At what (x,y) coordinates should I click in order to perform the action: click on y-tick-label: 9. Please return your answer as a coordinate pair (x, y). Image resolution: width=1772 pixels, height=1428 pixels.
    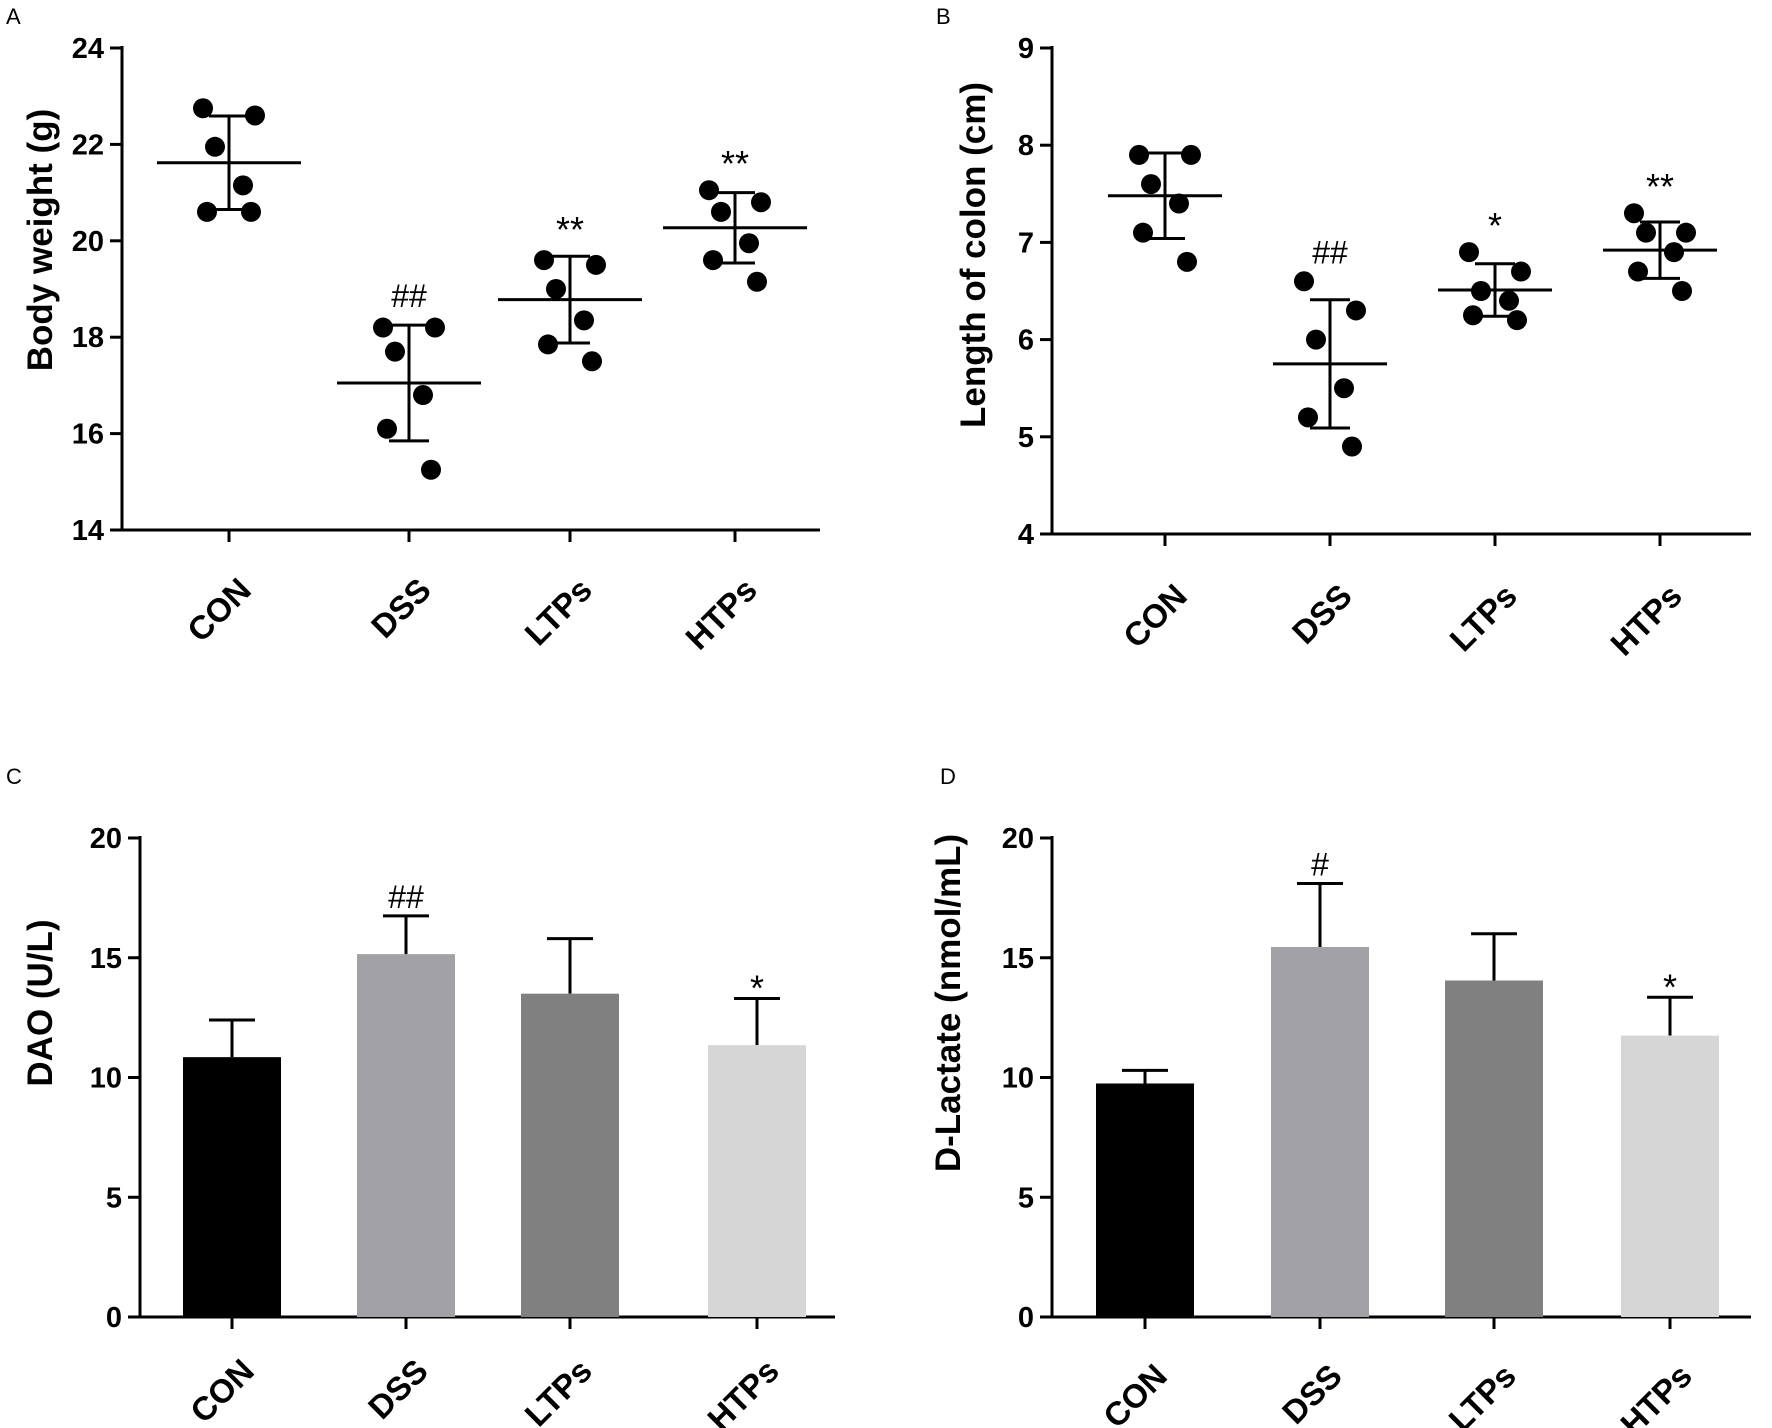
    Looking at the image, I should click on (1026, 49).